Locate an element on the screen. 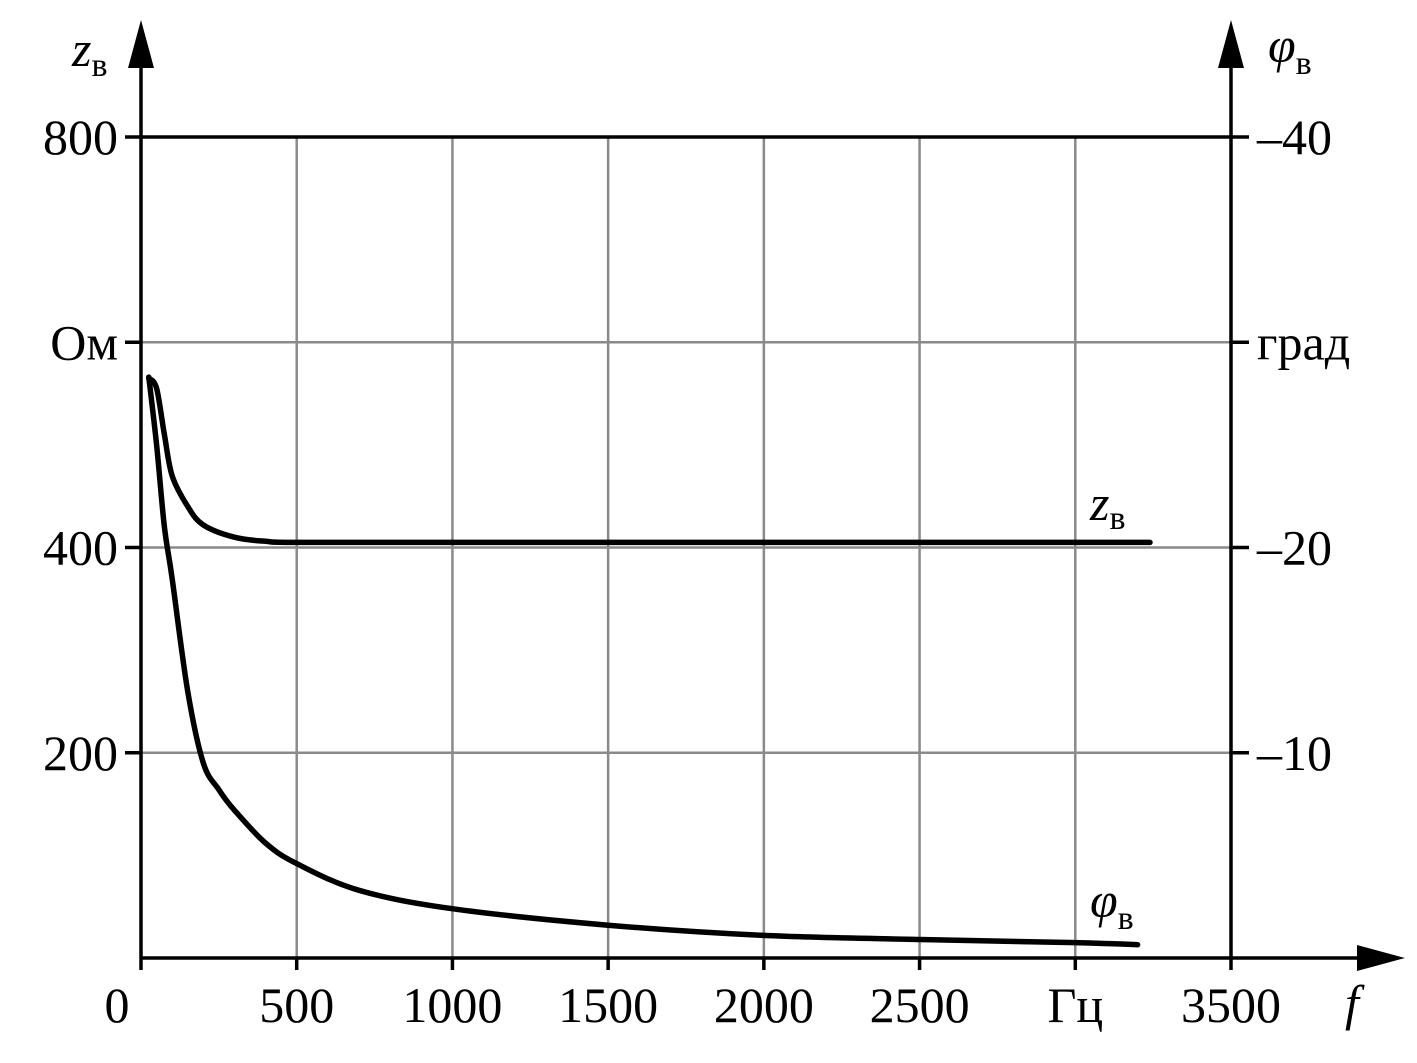  x-tick-label: 2000 is located at coordinates (764, 1005).